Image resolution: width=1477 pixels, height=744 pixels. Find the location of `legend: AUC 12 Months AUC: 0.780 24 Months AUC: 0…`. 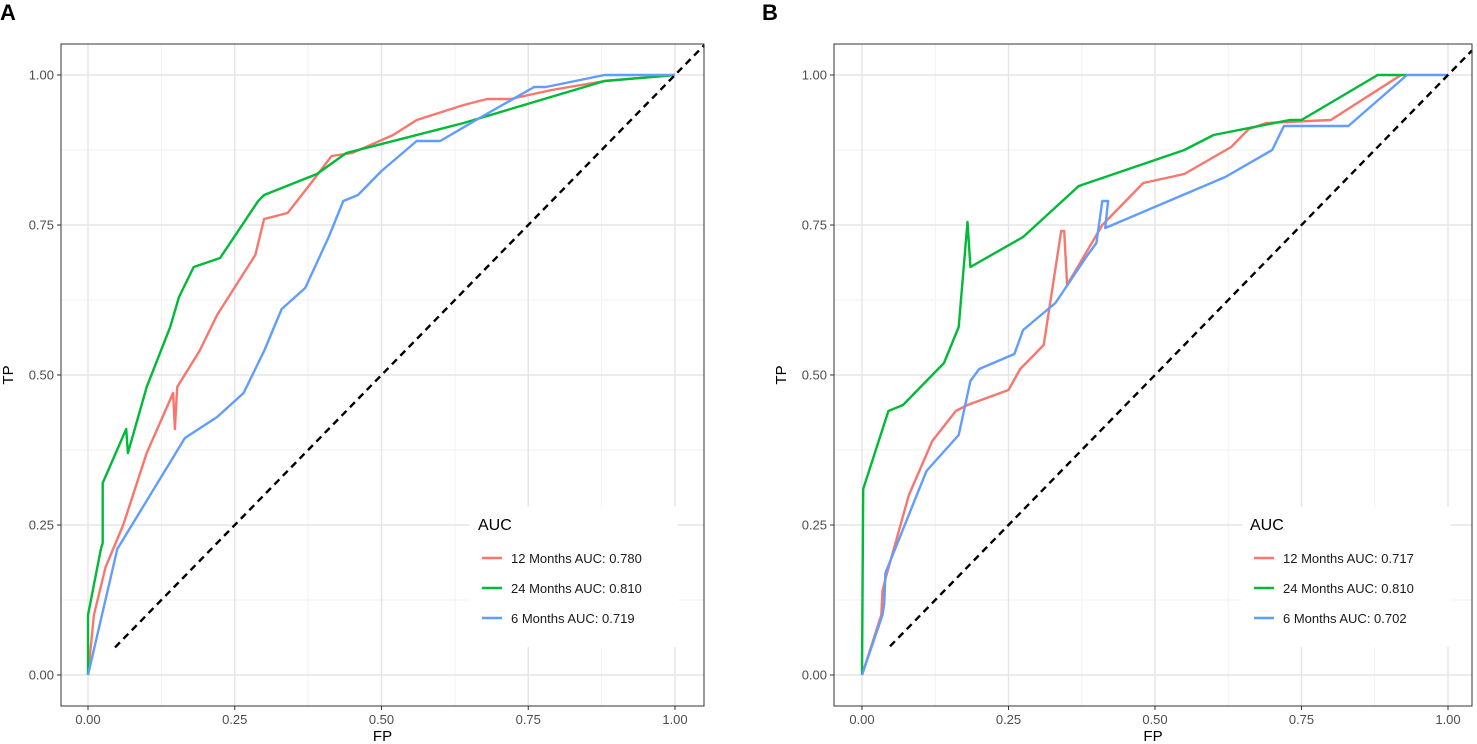

legend: AUC 12 Months AUC: 0.780 24 Months AUC: 0… is located at coordinates (574, 577).